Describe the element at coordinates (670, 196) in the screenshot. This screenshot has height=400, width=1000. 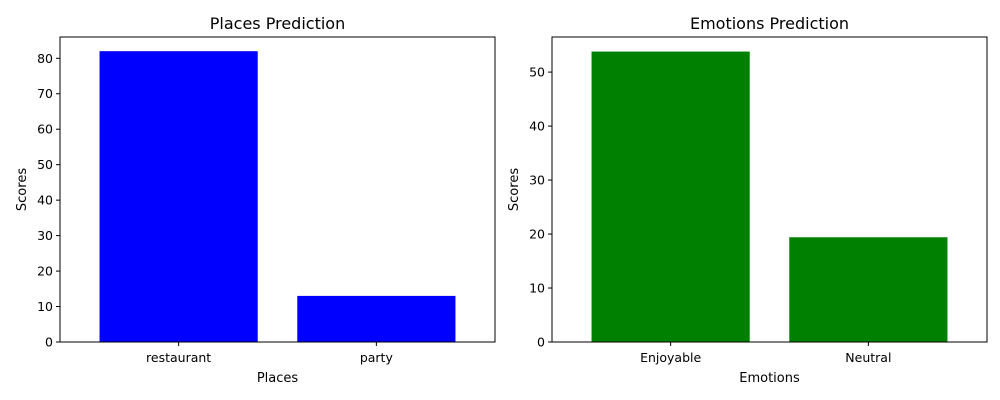
I see `bar-enjoyable` at that location.